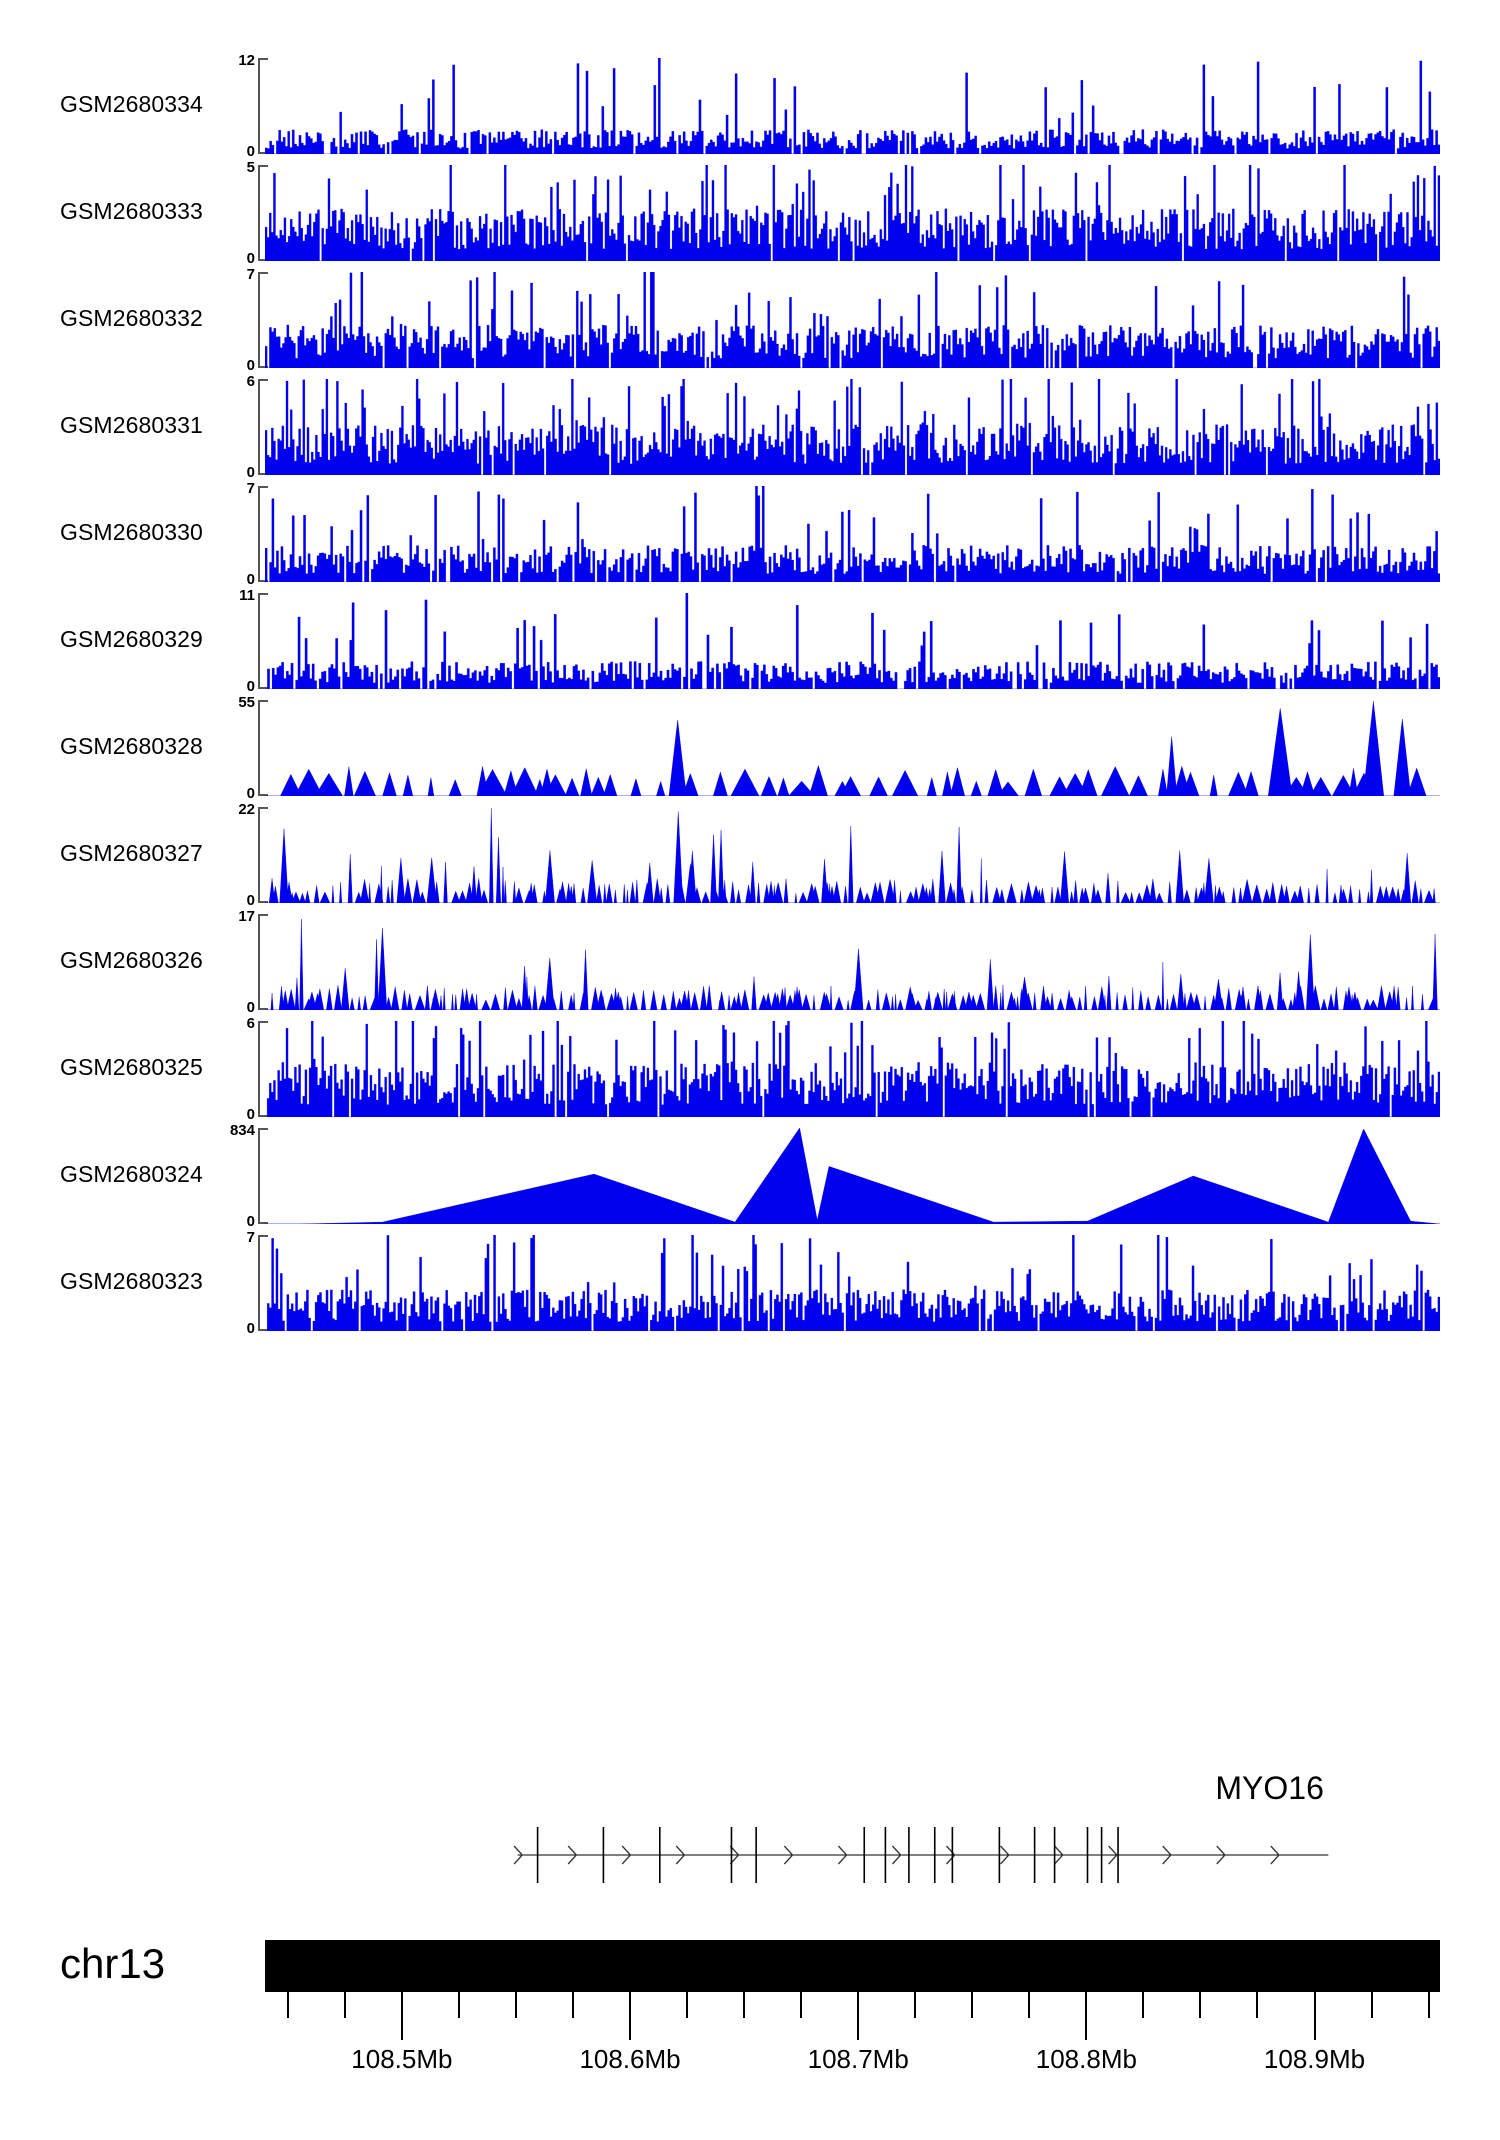 This screenshot has width=1500, height=2140. Describe the element at coordinates (131, 960) in the screenshot. I see `track-sample-label: GSM2680326` at that location.